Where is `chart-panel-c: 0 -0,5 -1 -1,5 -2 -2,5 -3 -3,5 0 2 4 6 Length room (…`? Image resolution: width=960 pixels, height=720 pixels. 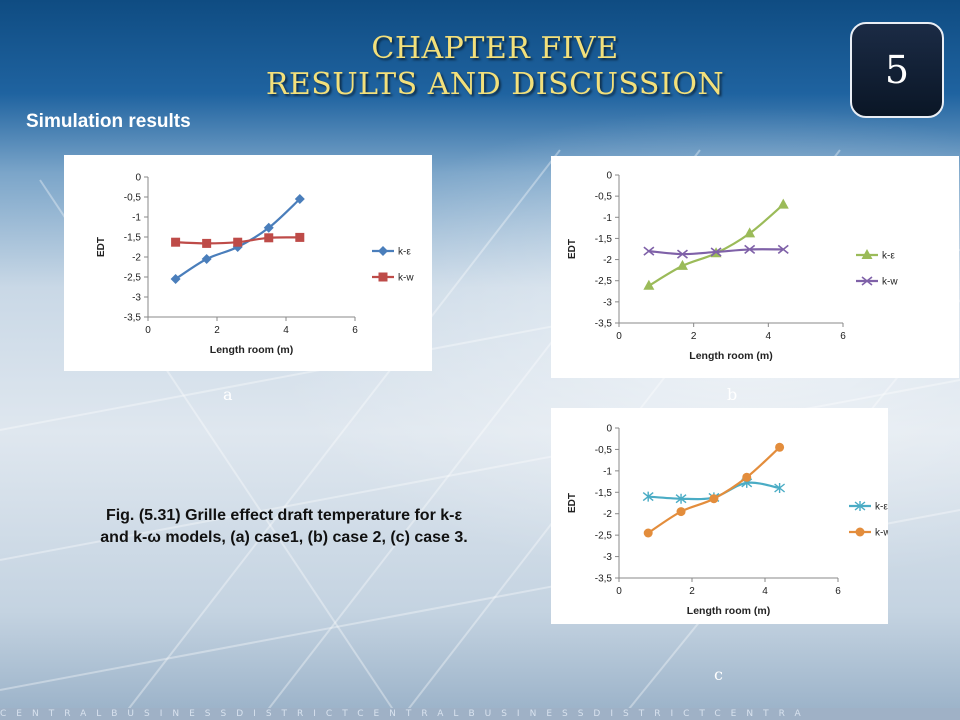
chart-panel-c: 0 -0,5 -1 -1,5 -2 -2,5 -3 -3,5 0 2 4 6 Length room (… is located at coordinates (719, 516).